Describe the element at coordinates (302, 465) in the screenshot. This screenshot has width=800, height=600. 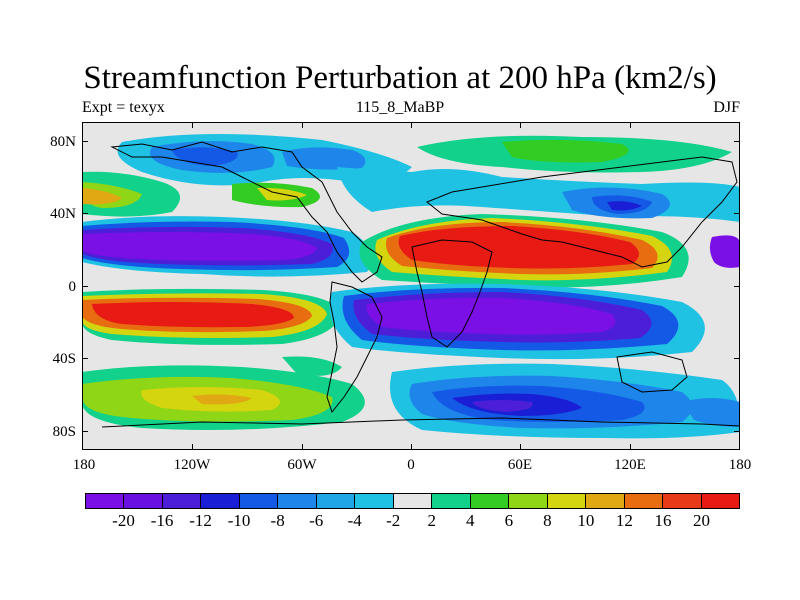
I see `lon-label-60w: 60W` at that location.